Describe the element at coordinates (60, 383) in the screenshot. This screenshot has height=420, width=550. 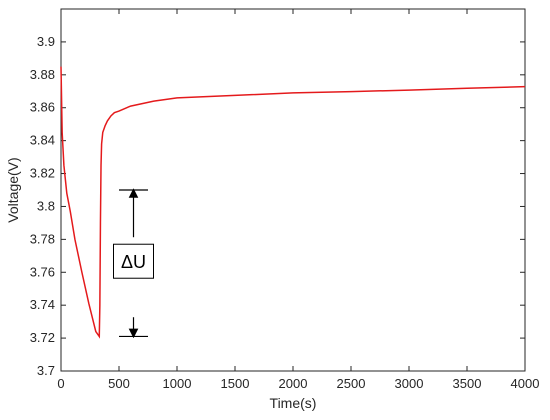
I see `x-tick-label: 0` at that location.